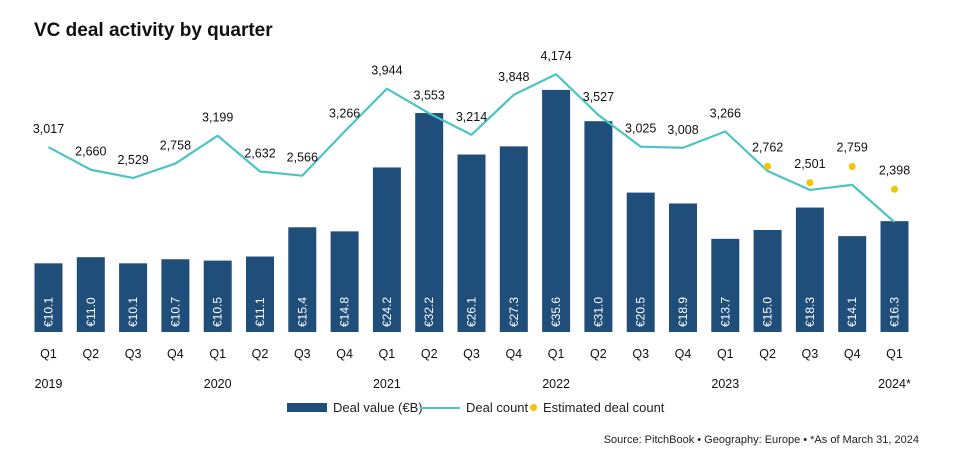  What do you see at coordinates (725, 312) in the screenshot?
I see `bar-value-label: €13.7` at bounding box center [725, 312].